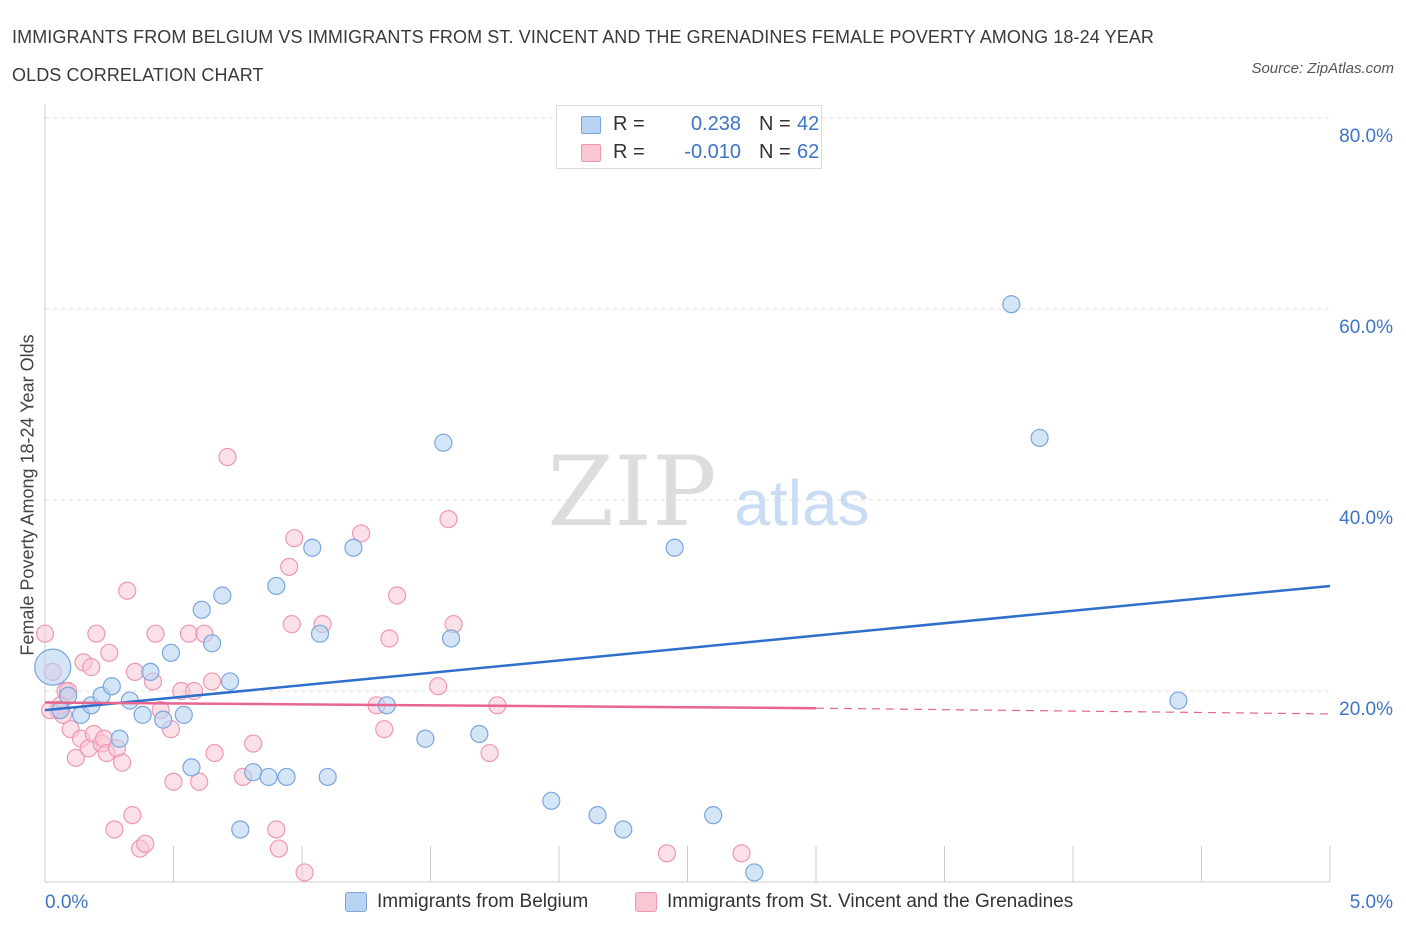  What do you see at coordinates (1371, 902) in the screenshot?
I see `x-tick-label: 5.0%` at bounding box center [1371, 902].